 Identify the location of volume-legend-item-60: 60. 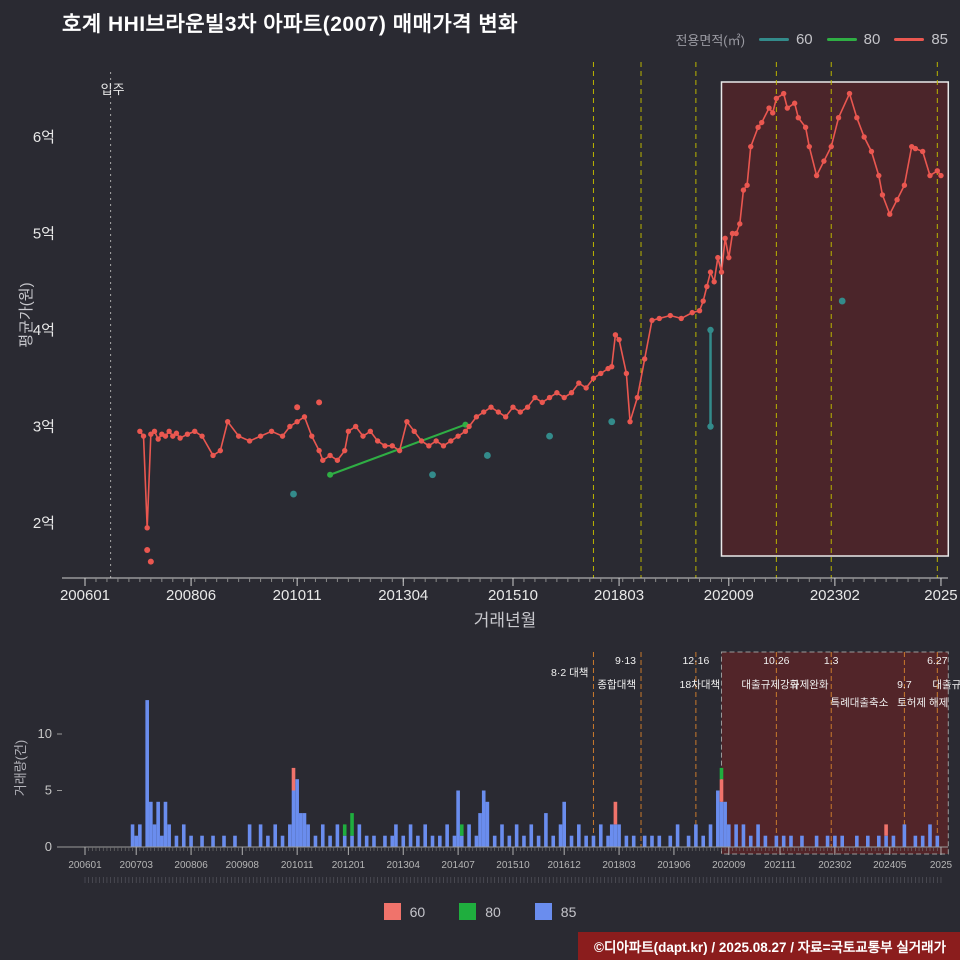
(404, 911).